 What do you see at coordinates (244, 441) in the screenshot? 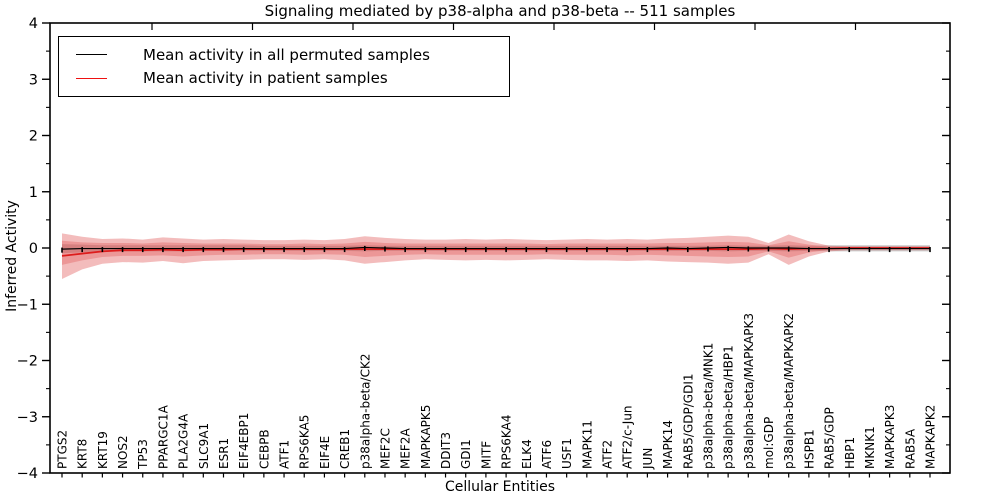
I see `x-tick-label: EIF4EBP1` at bounding box center [244, 441].